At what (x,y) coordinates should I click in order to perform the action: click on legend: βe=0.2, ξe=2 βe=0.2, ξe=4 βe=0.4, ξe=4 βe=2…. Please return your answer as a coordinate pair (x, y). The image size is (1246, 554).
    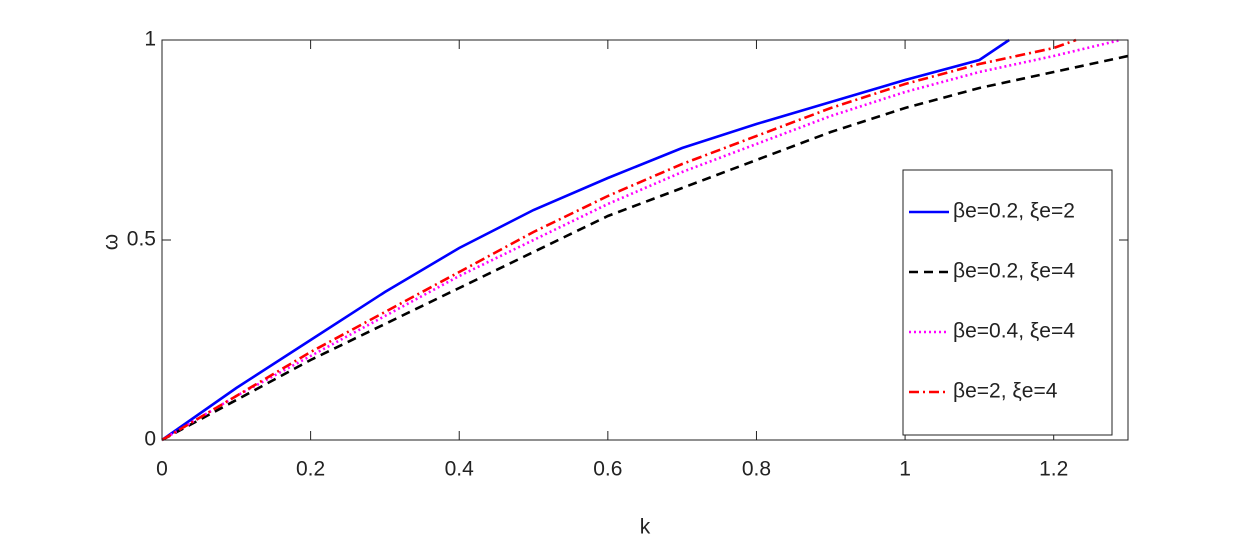
    Looking at the image, I should click on (1007, 302).